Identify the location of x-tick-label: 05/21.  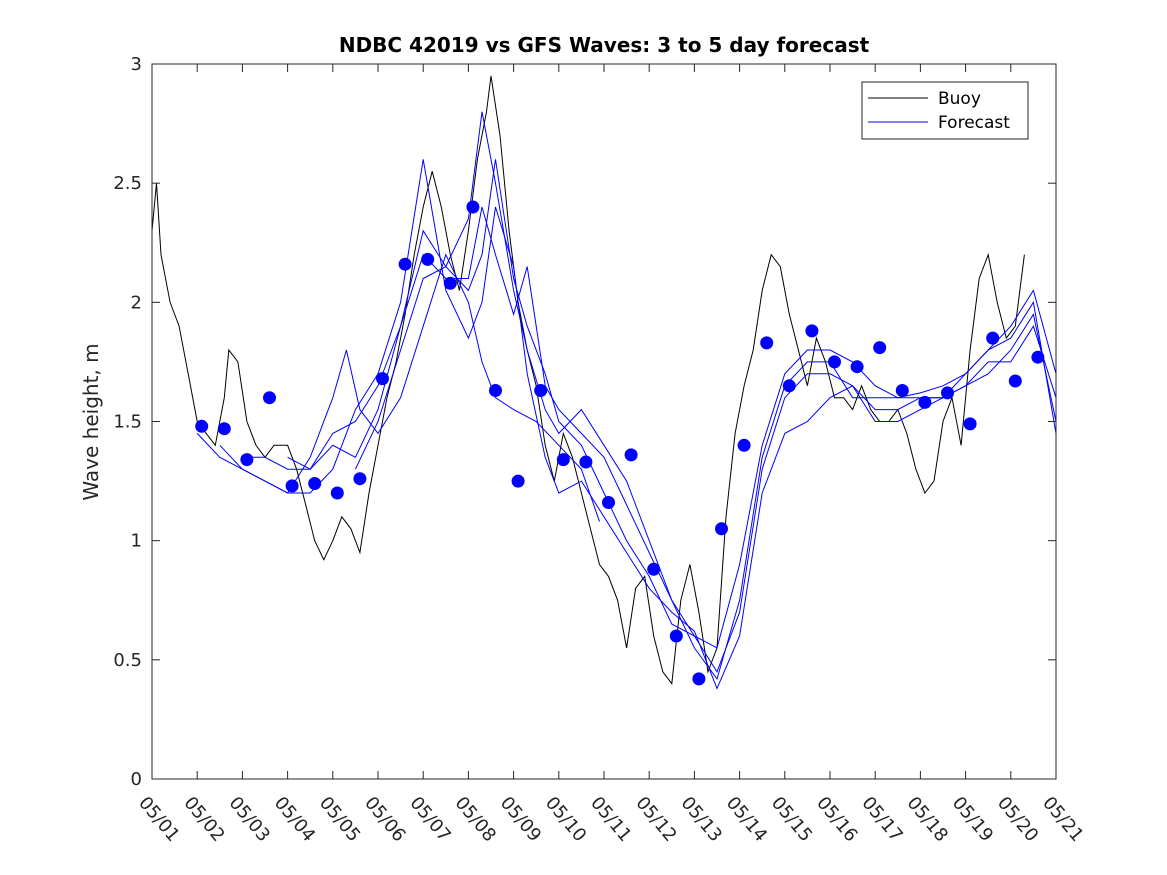
(1062, 819).